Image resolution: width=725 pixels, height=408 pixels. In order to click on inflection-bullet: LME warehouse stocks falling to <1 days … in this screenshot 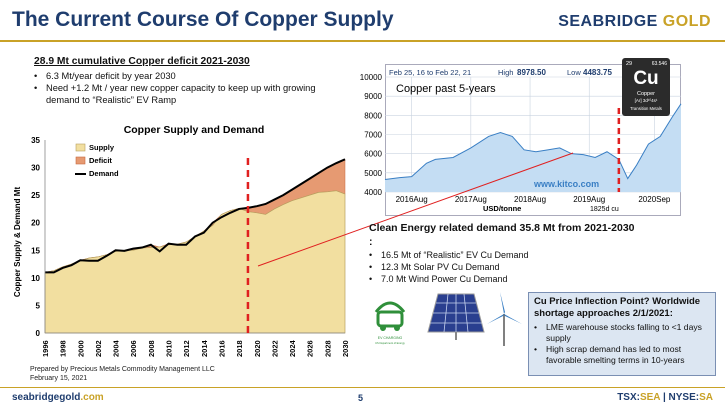, I will do `click(622, 333)`.